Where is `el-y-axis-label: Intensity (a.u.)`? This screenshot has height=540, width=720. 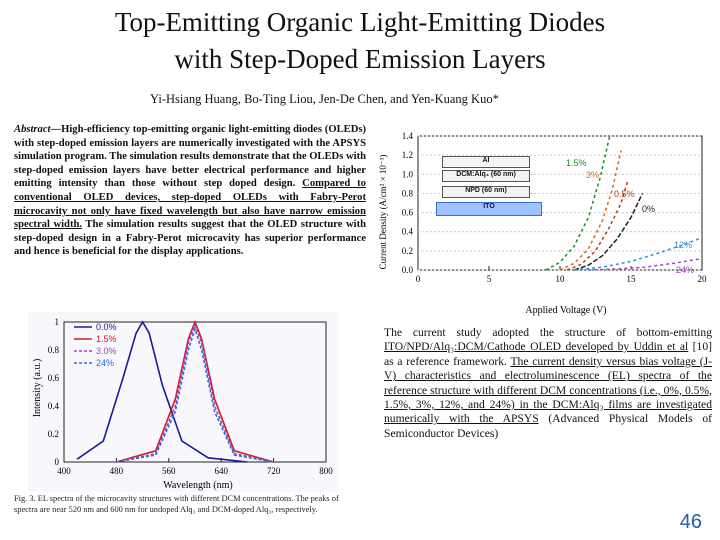
el-y-axis-label: Intensity (a.u.) is located at coordinates (37, 388).